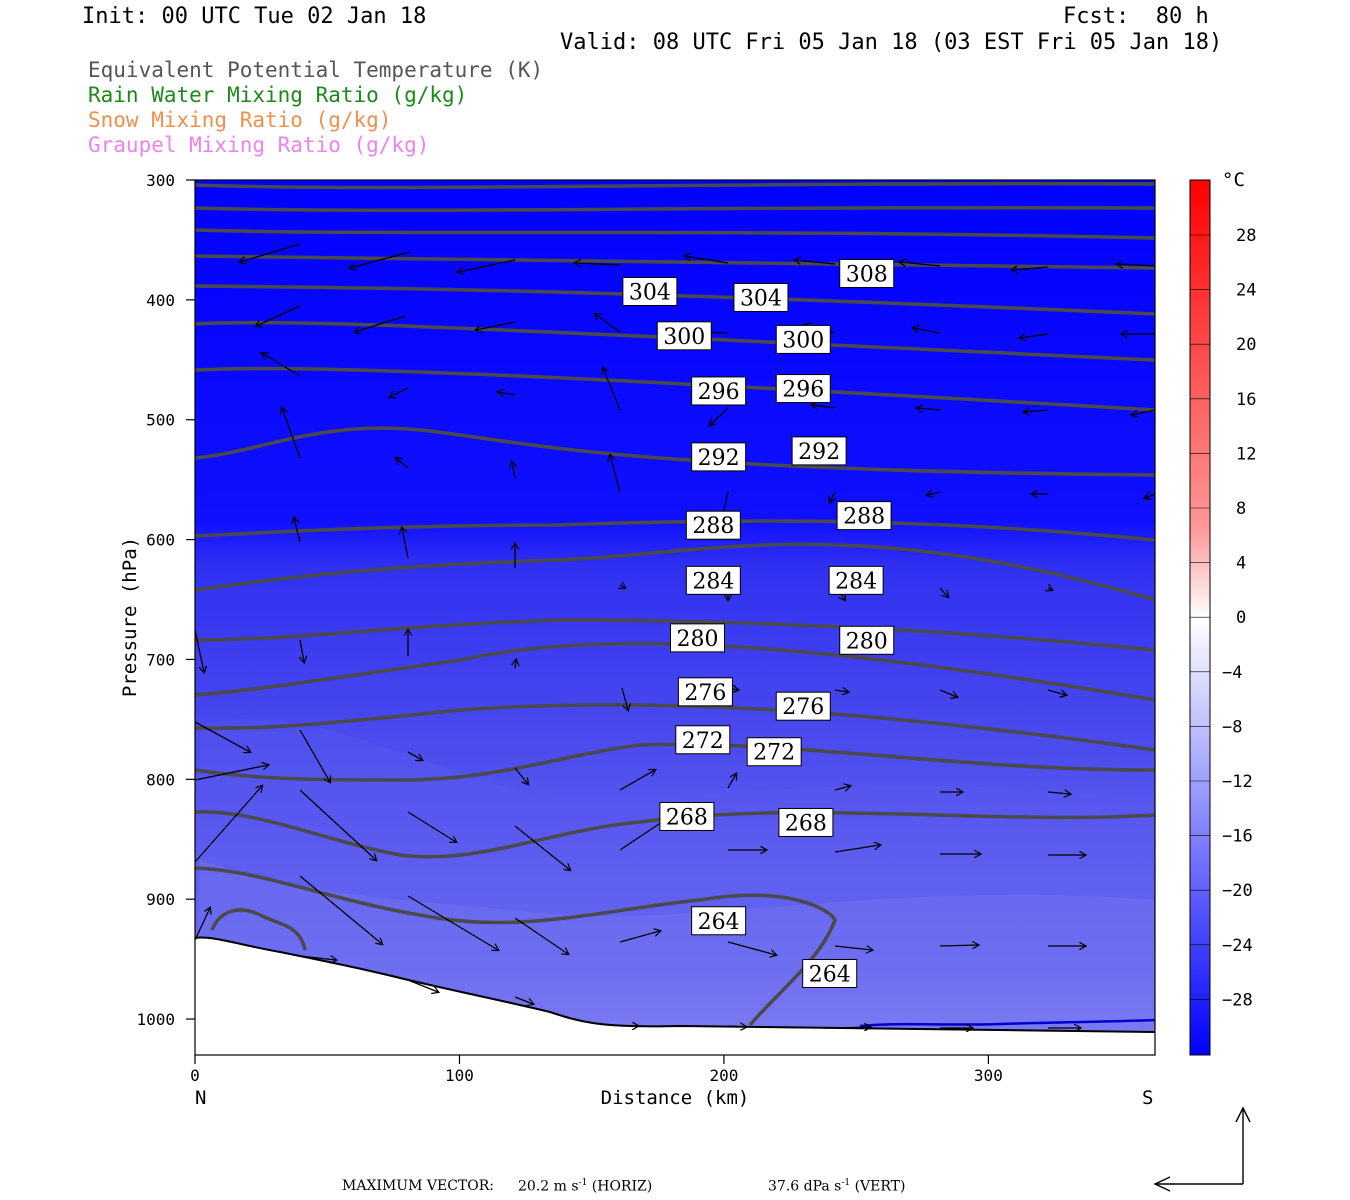  Describe the element at coordinates (160, 899) in the screenshot. I see `y-tick-label: 900` at that location.